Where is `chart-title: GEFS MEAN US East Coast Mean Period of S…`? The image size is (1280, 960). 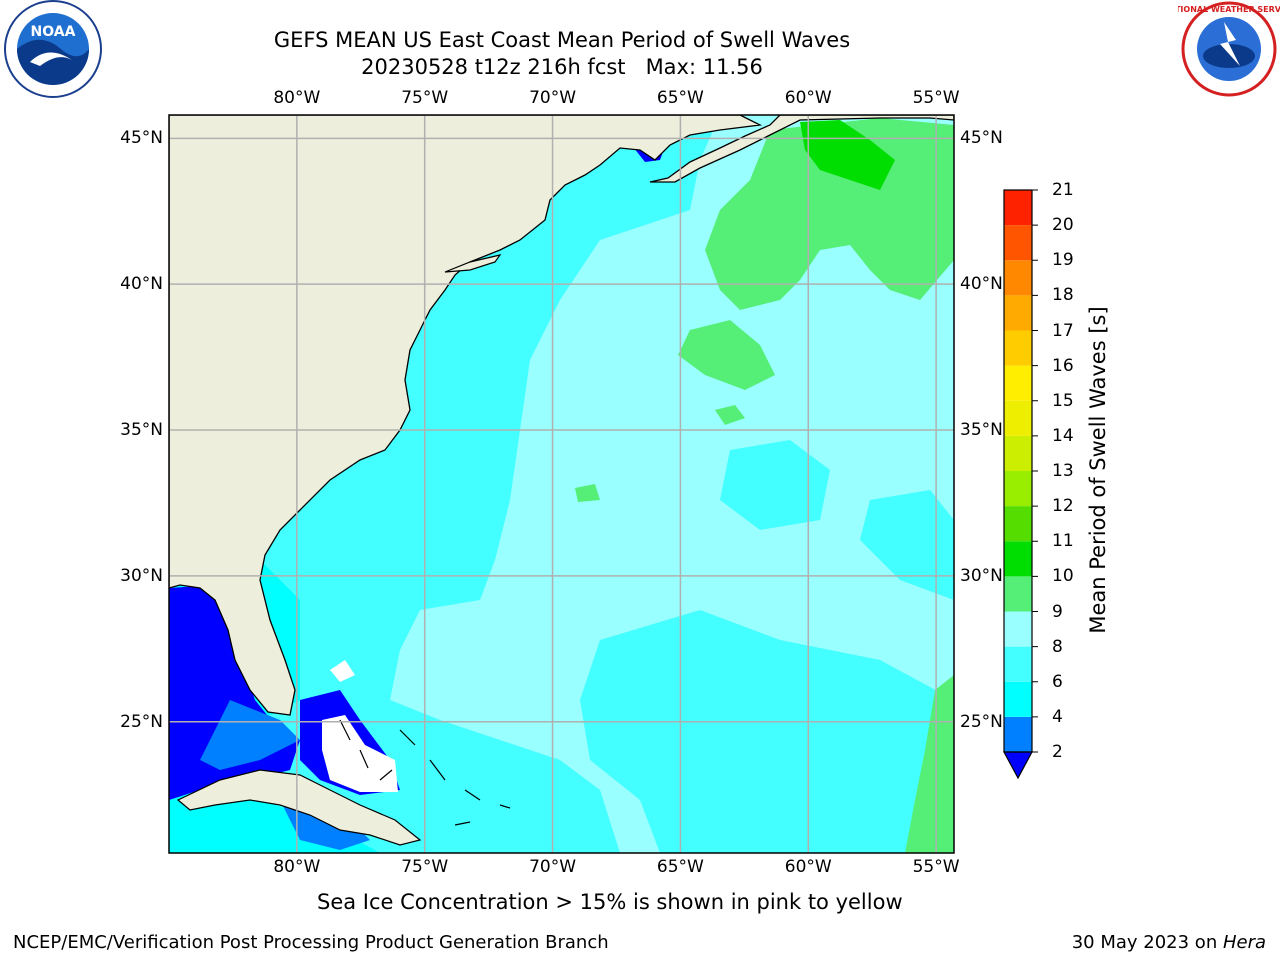 chart-title: GEFS MEAN US East Coast Mean Period of S… is located at coordinates (562, 40).